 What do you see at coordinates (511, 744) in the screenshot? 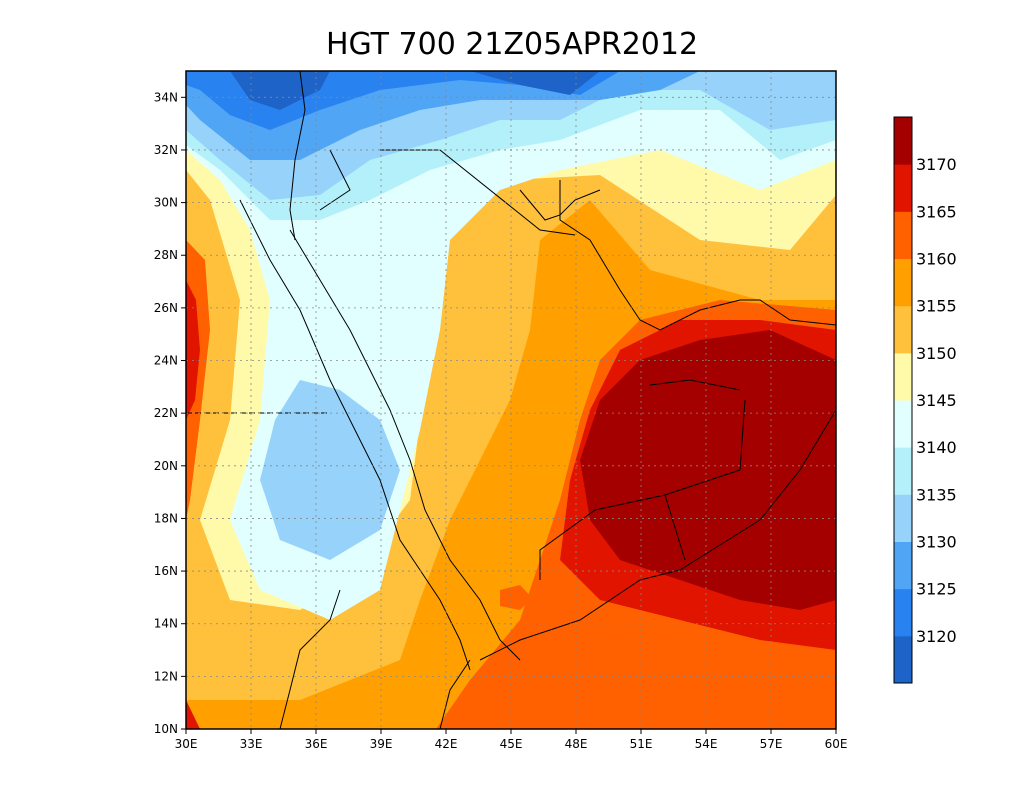
I see `x-tick-label: 45E` at bounding box center [511, 744].